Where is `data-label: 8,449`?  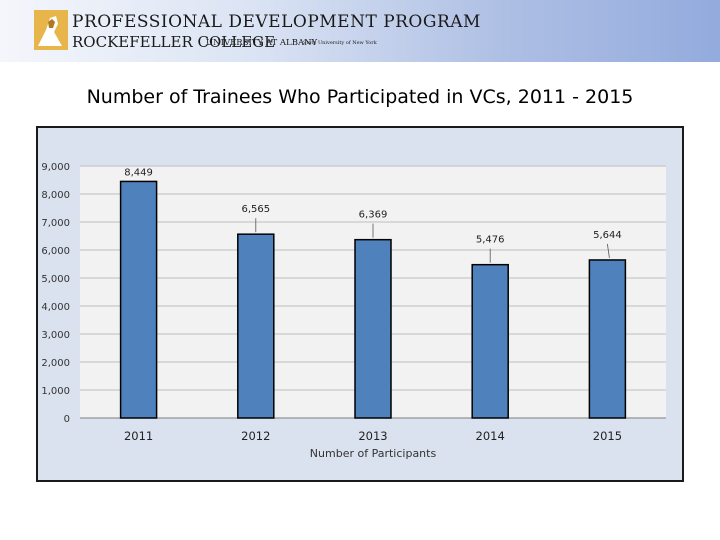
data-label: 8,449 is located at coordinates (138, 172).